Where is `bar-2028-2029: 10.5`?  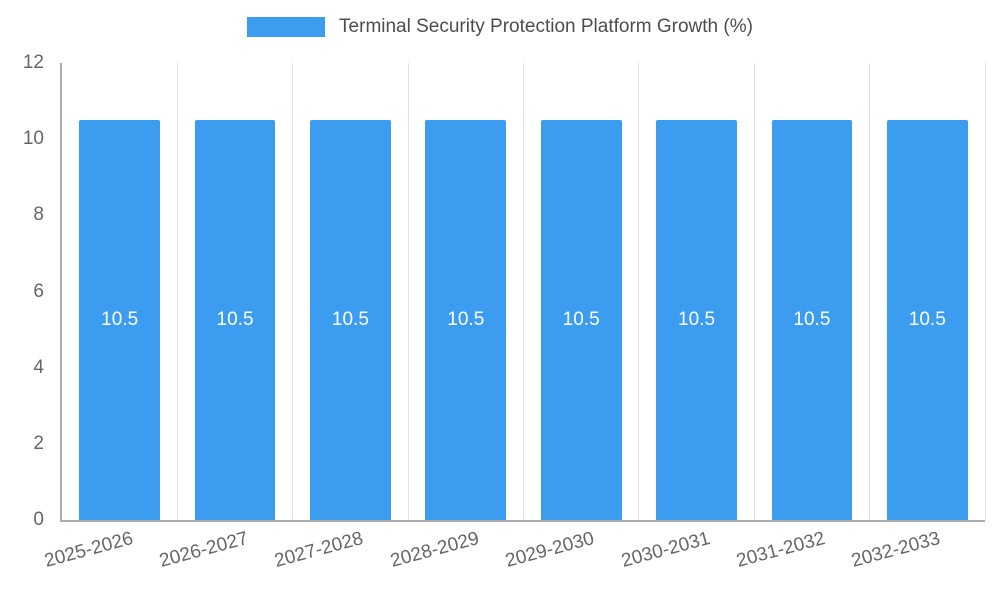
bar-2028-2029: 10.5 is located at coordinates (466, 320).